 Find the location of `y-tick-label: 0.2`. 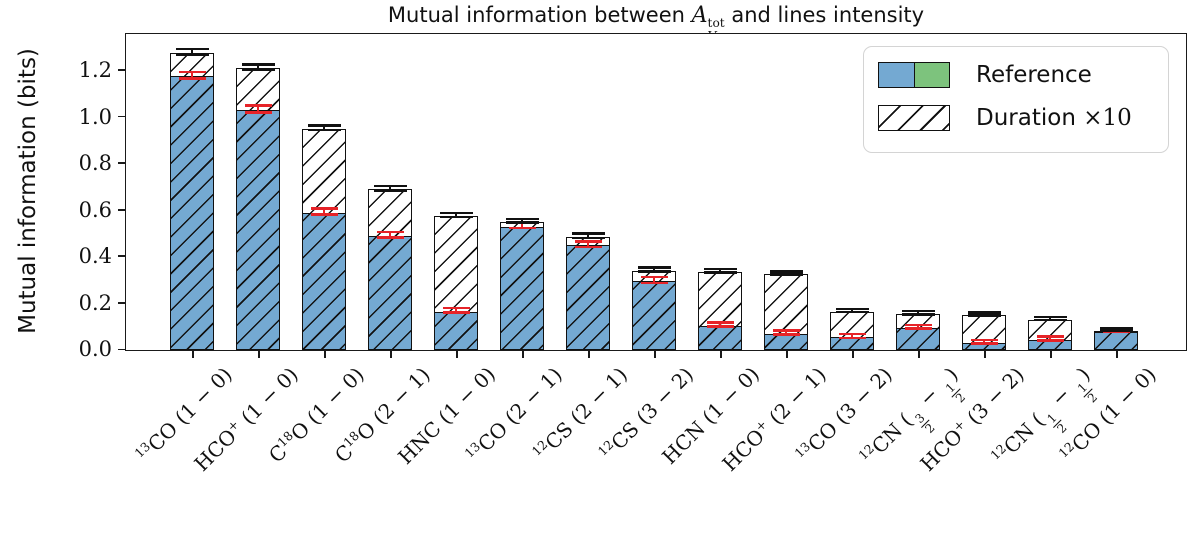

y-tick-label: 0.2 is located at coordinates (95, 302).